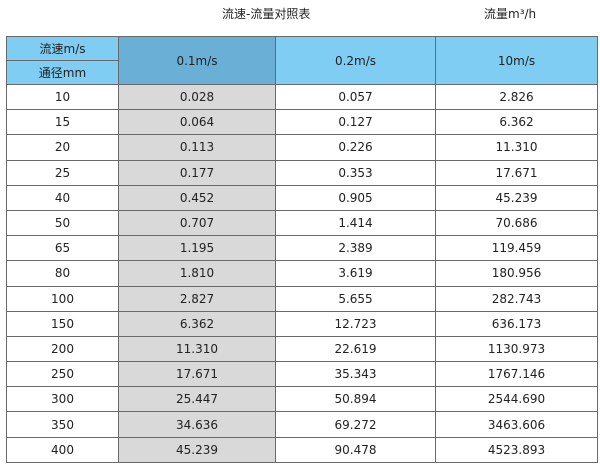 This screenshot has width=600, height=466. I want to click on unit-label: 流量m³/h, so click(510, 14).